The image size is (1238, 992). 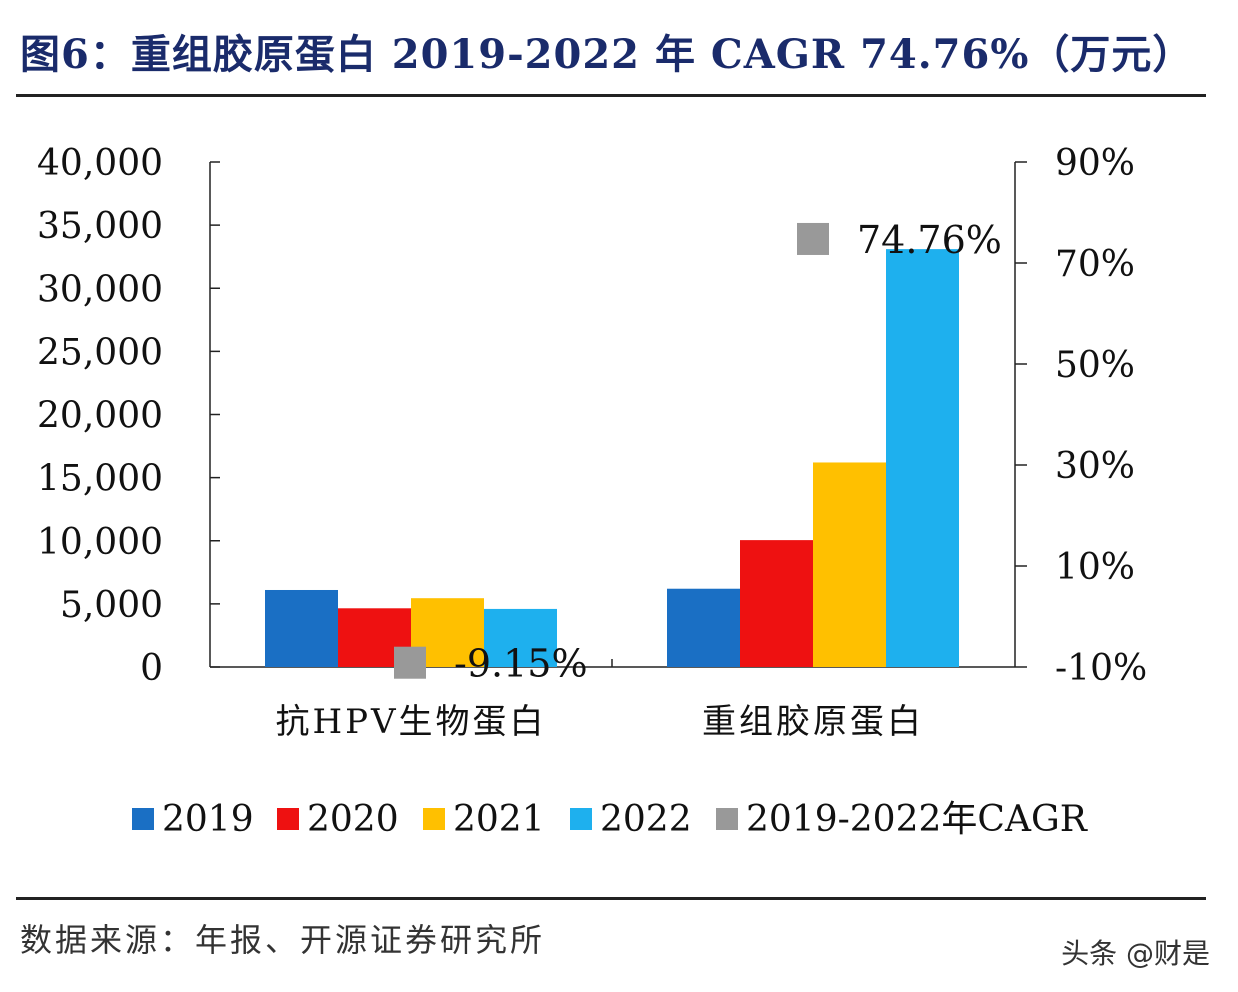 I want to click on y-tick-label: 20,000, so click(x=100, y=416).